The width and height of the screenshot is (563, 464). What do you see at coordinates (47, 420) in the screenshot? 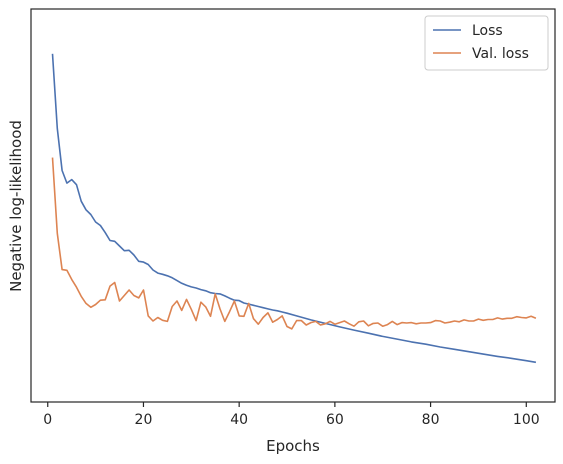
I see `x-tick-label: 0` at bounding box center [47, 420].